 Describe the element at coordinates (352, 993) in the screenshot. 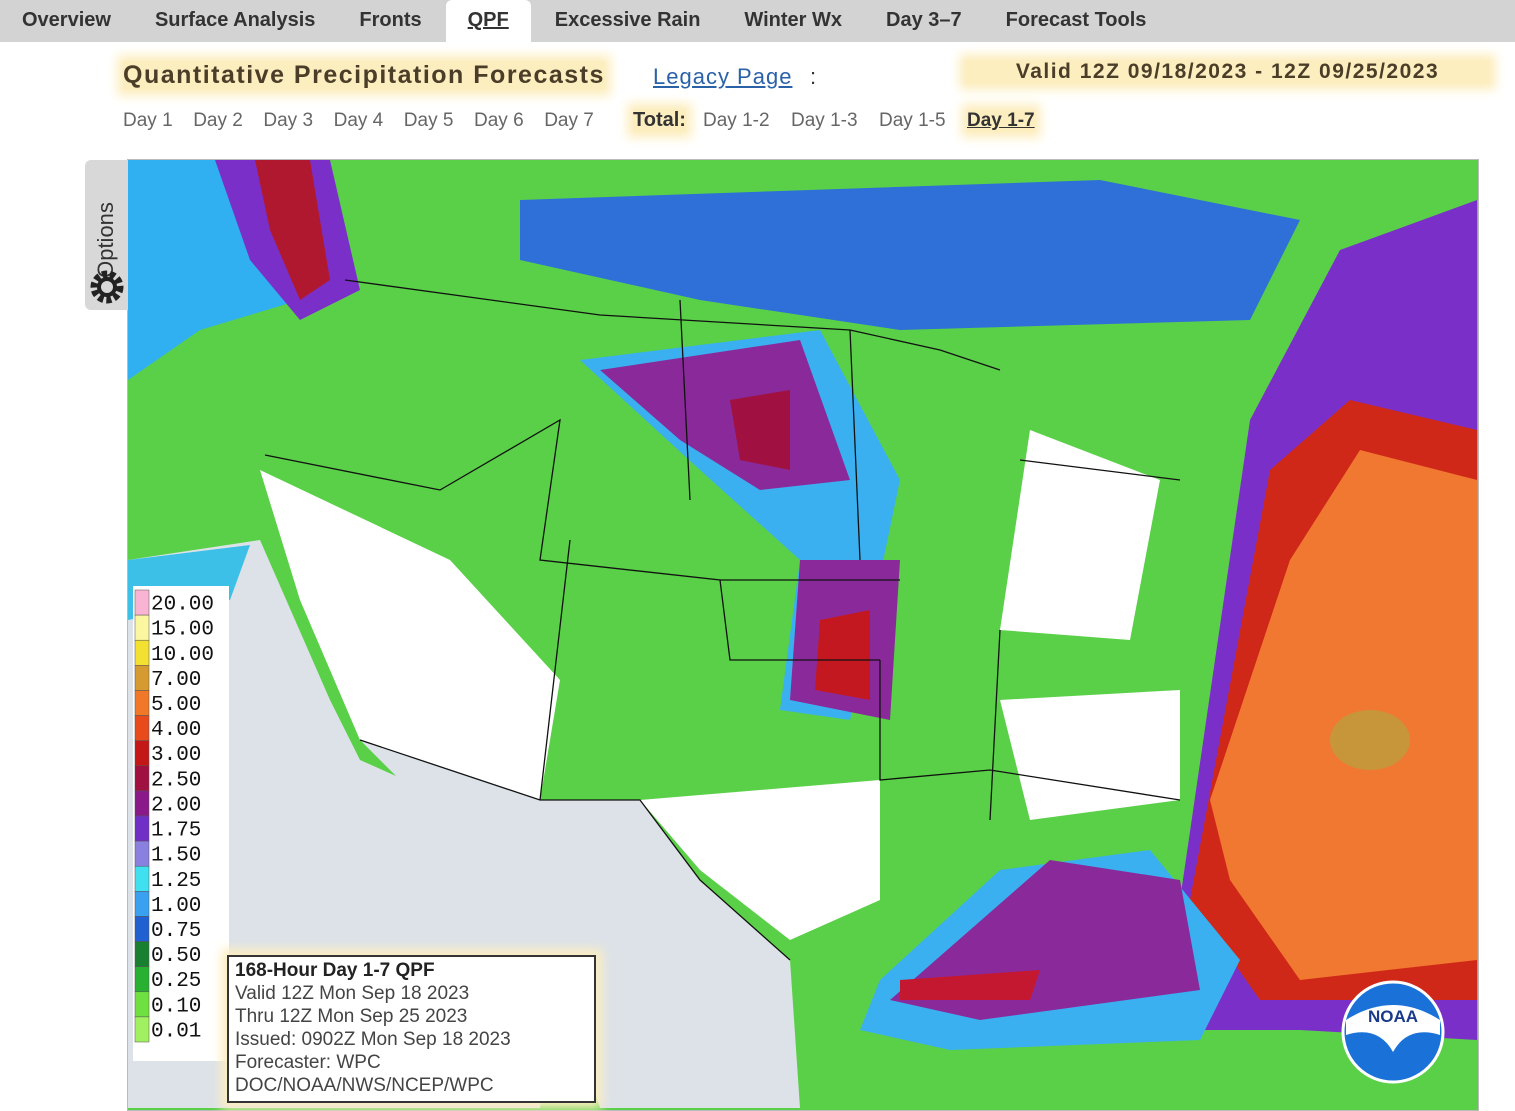

I see `info-line: Valid 12Z Mon Sep 18 2023` at that location.